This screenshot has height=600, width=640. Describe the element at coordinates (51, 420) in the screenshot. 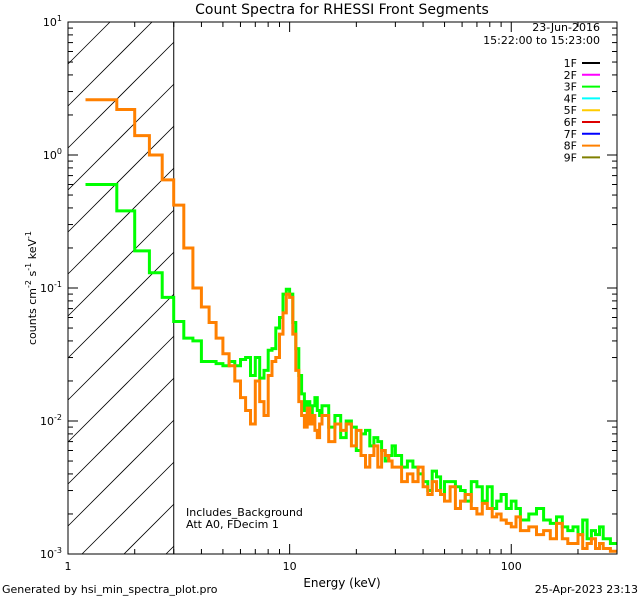

I see `y-tick-label-1: 10⁻²` at that location.